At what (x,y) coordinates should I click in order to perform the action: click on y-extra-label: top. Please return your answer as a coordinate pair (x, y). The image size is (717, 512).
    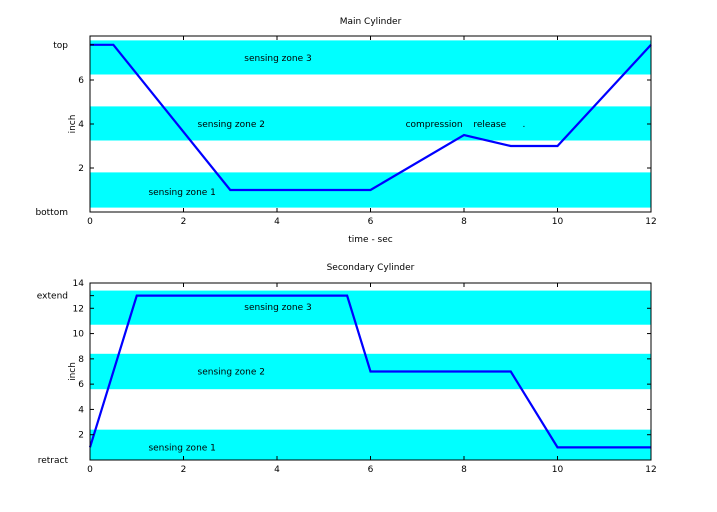
    Looking at the image, I should click on (60, 46).